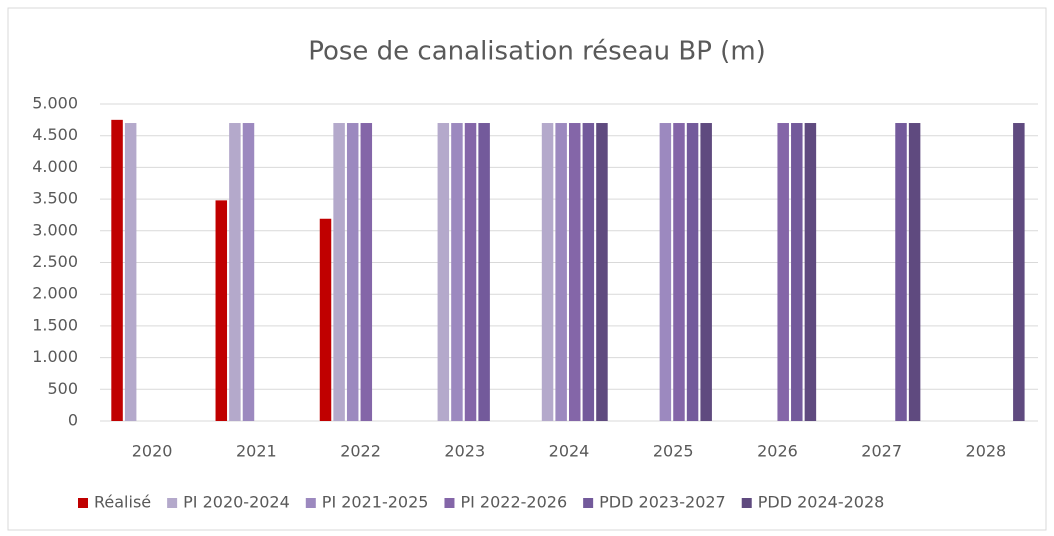  I want to click on y-tick-label: 2.000, so click(55, 293).